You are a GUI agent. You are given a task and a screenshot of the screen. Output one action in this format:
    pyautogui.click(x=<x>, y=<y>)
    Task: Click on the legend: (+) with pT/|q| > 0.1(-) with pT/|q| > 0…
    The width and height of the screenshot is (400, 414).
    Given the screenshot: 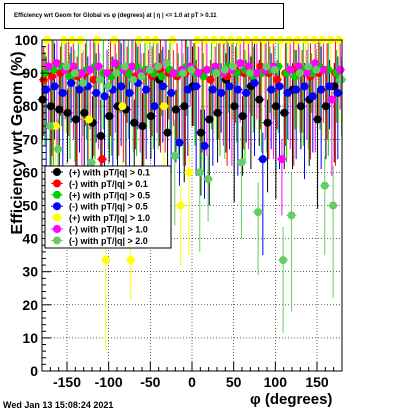 What is the action you would take?
    pyautogui.click(x=108, y=207)
    